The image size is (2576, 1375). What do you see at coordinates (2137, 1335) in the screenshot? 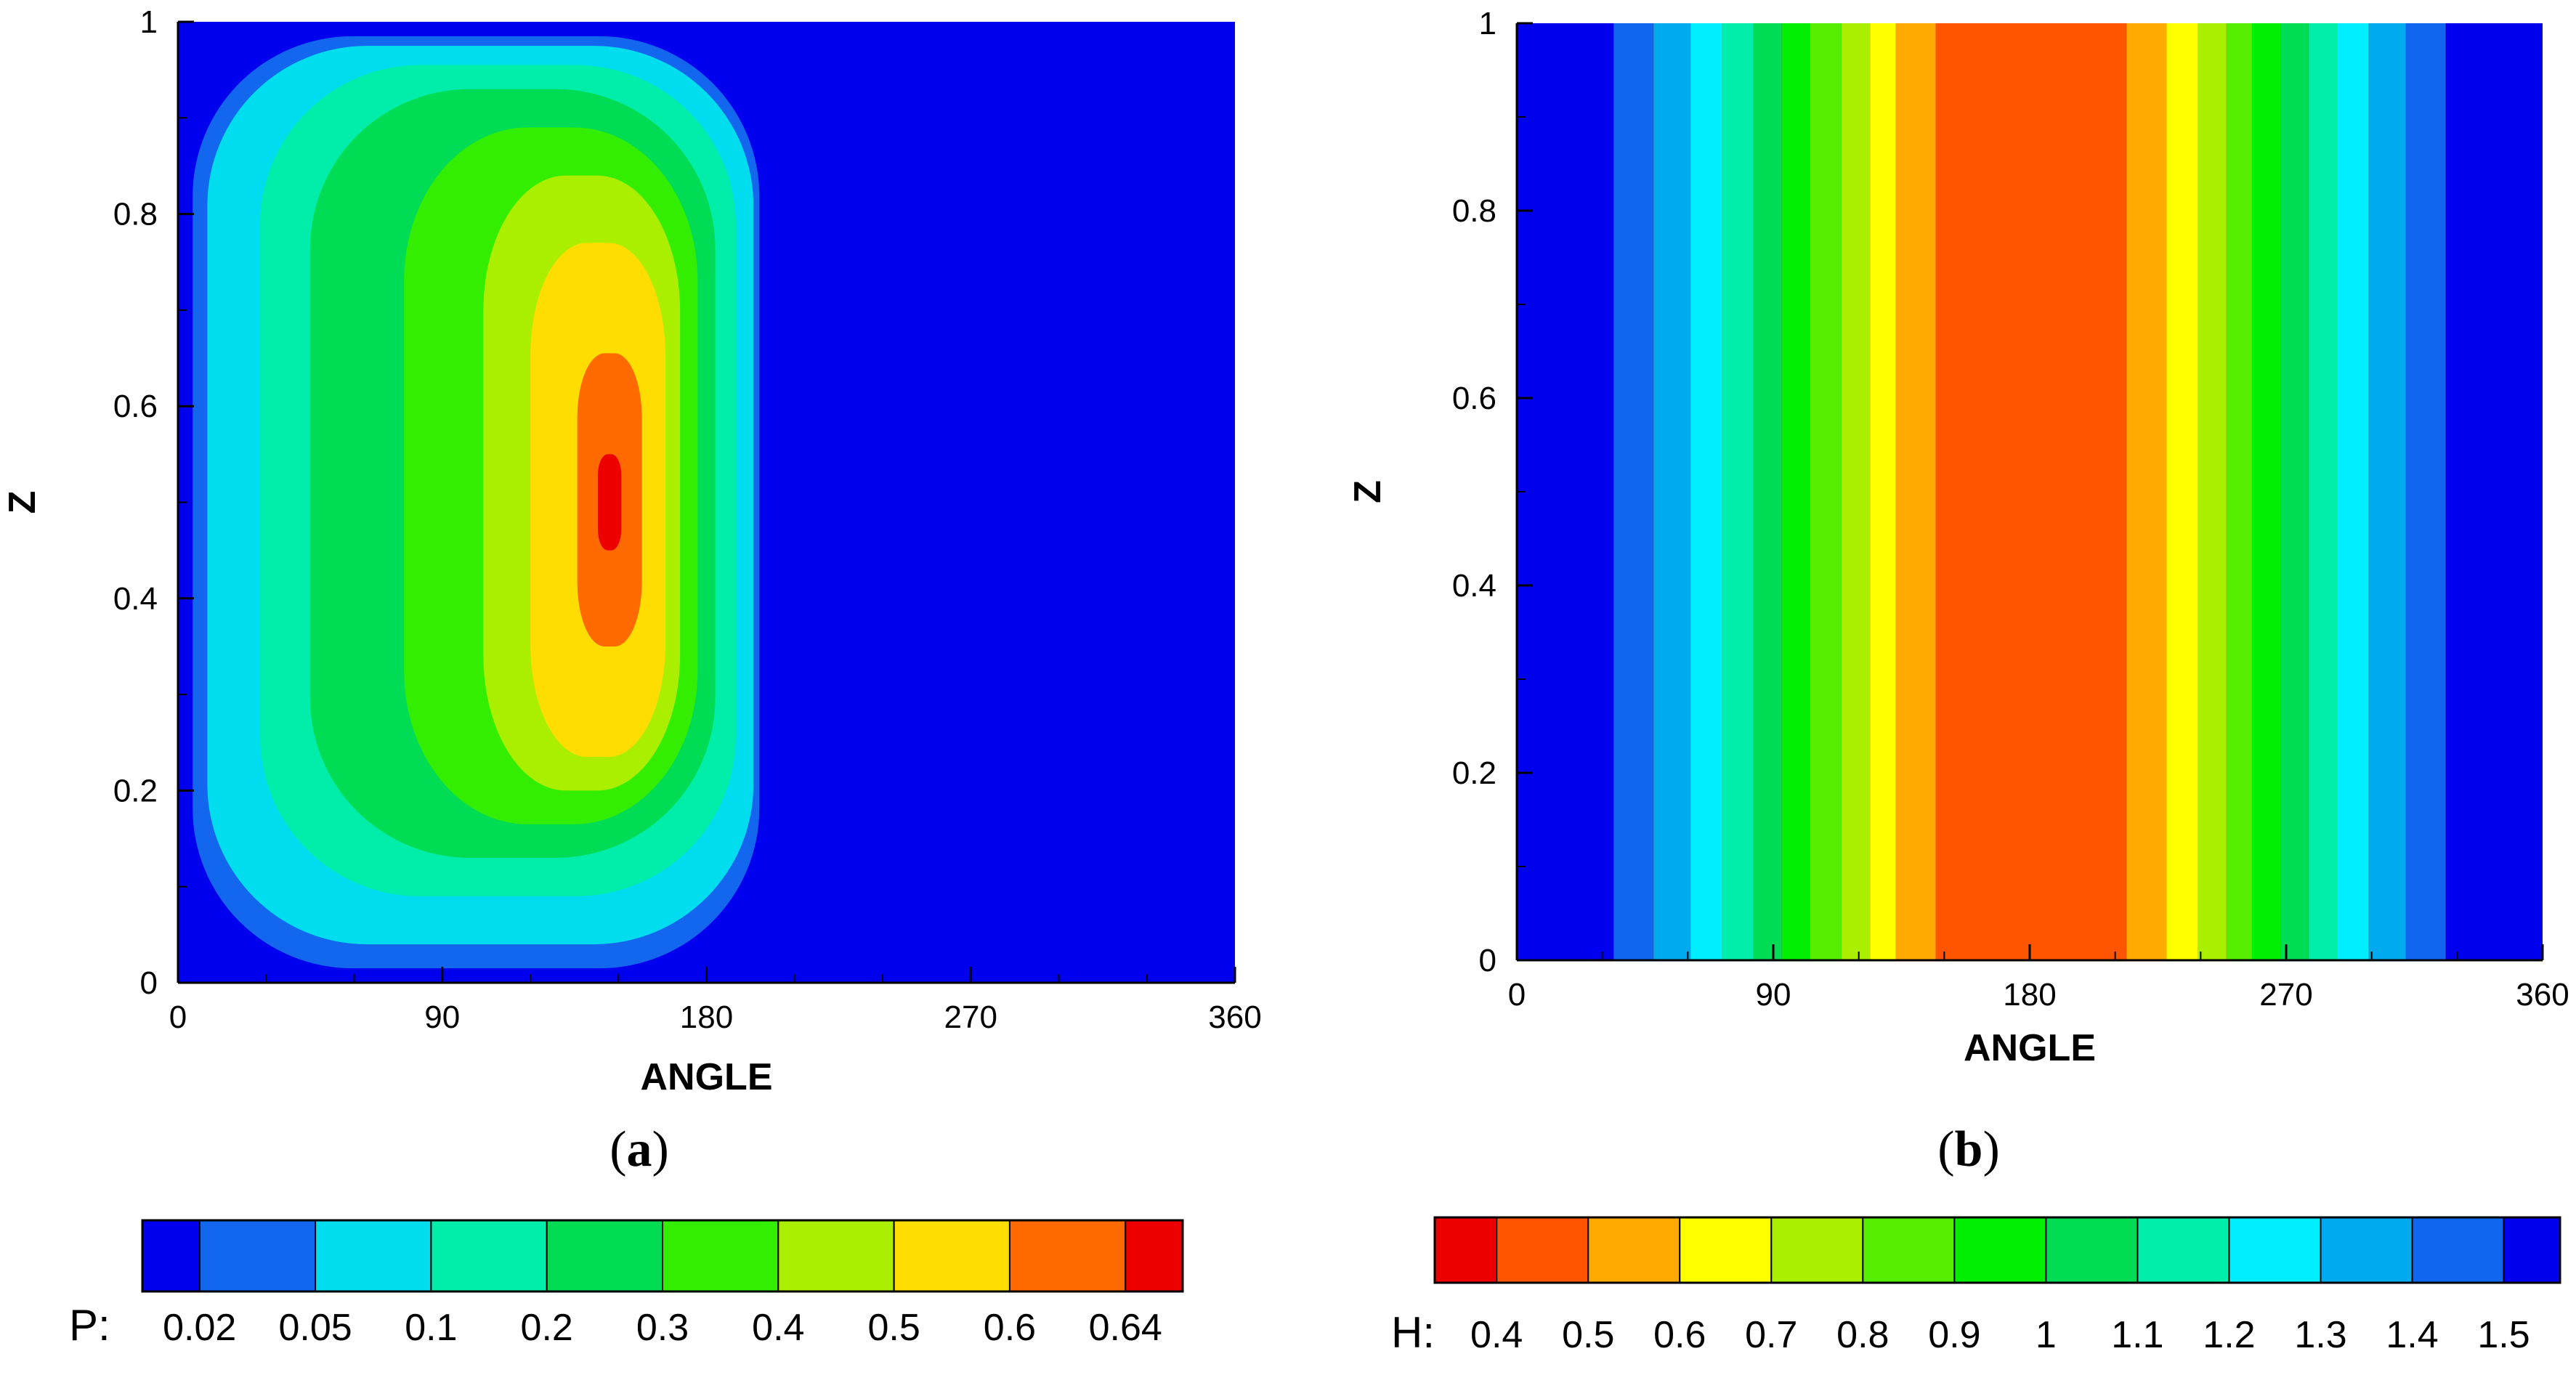
I see `panel-b-colorbar-label-7: 1.1` at bounding box center [2137, 1335].